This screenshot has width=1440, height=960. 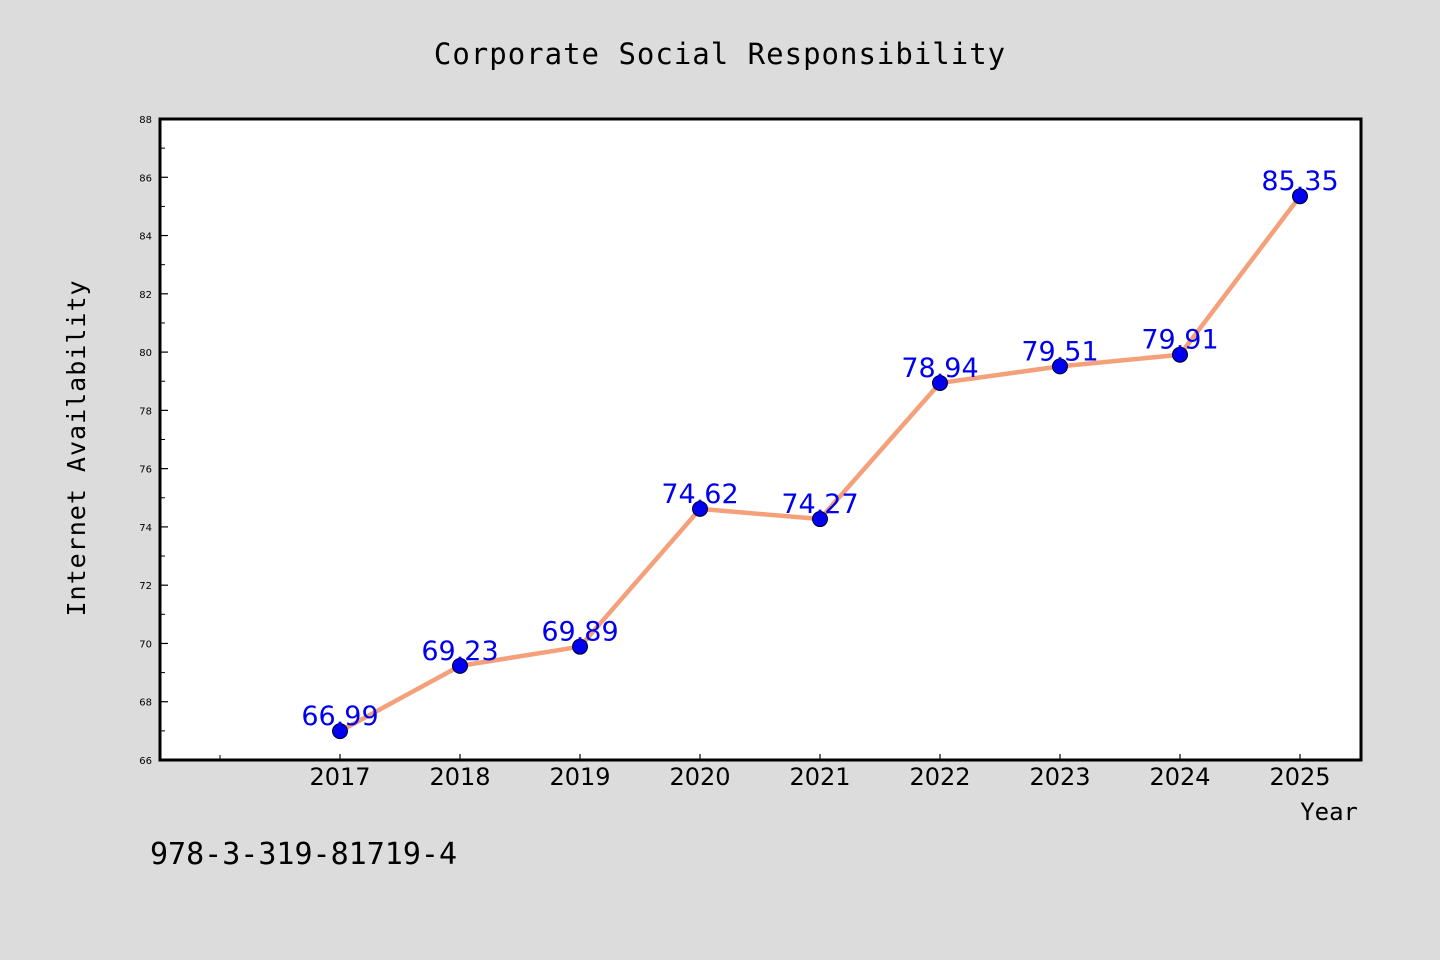 I want to click on data-label: 79.91, so click(x=1179, y=340).